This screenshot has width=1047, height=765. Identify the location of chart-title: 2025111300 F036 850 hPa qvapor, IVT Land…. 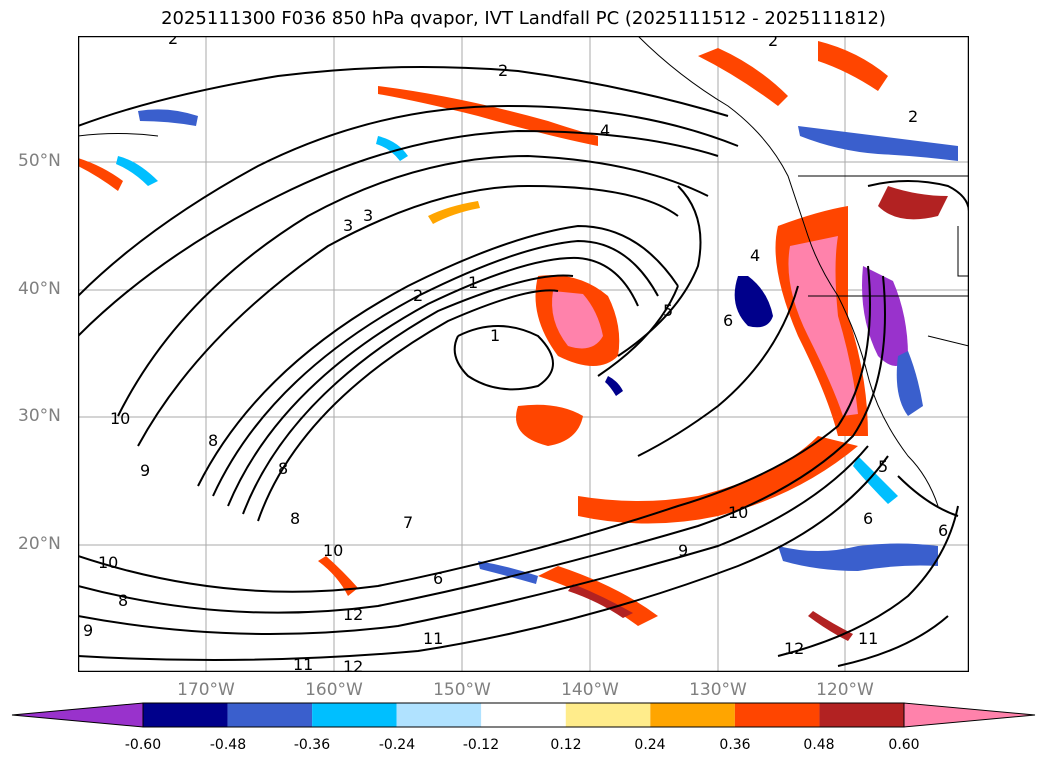
(523, 18).